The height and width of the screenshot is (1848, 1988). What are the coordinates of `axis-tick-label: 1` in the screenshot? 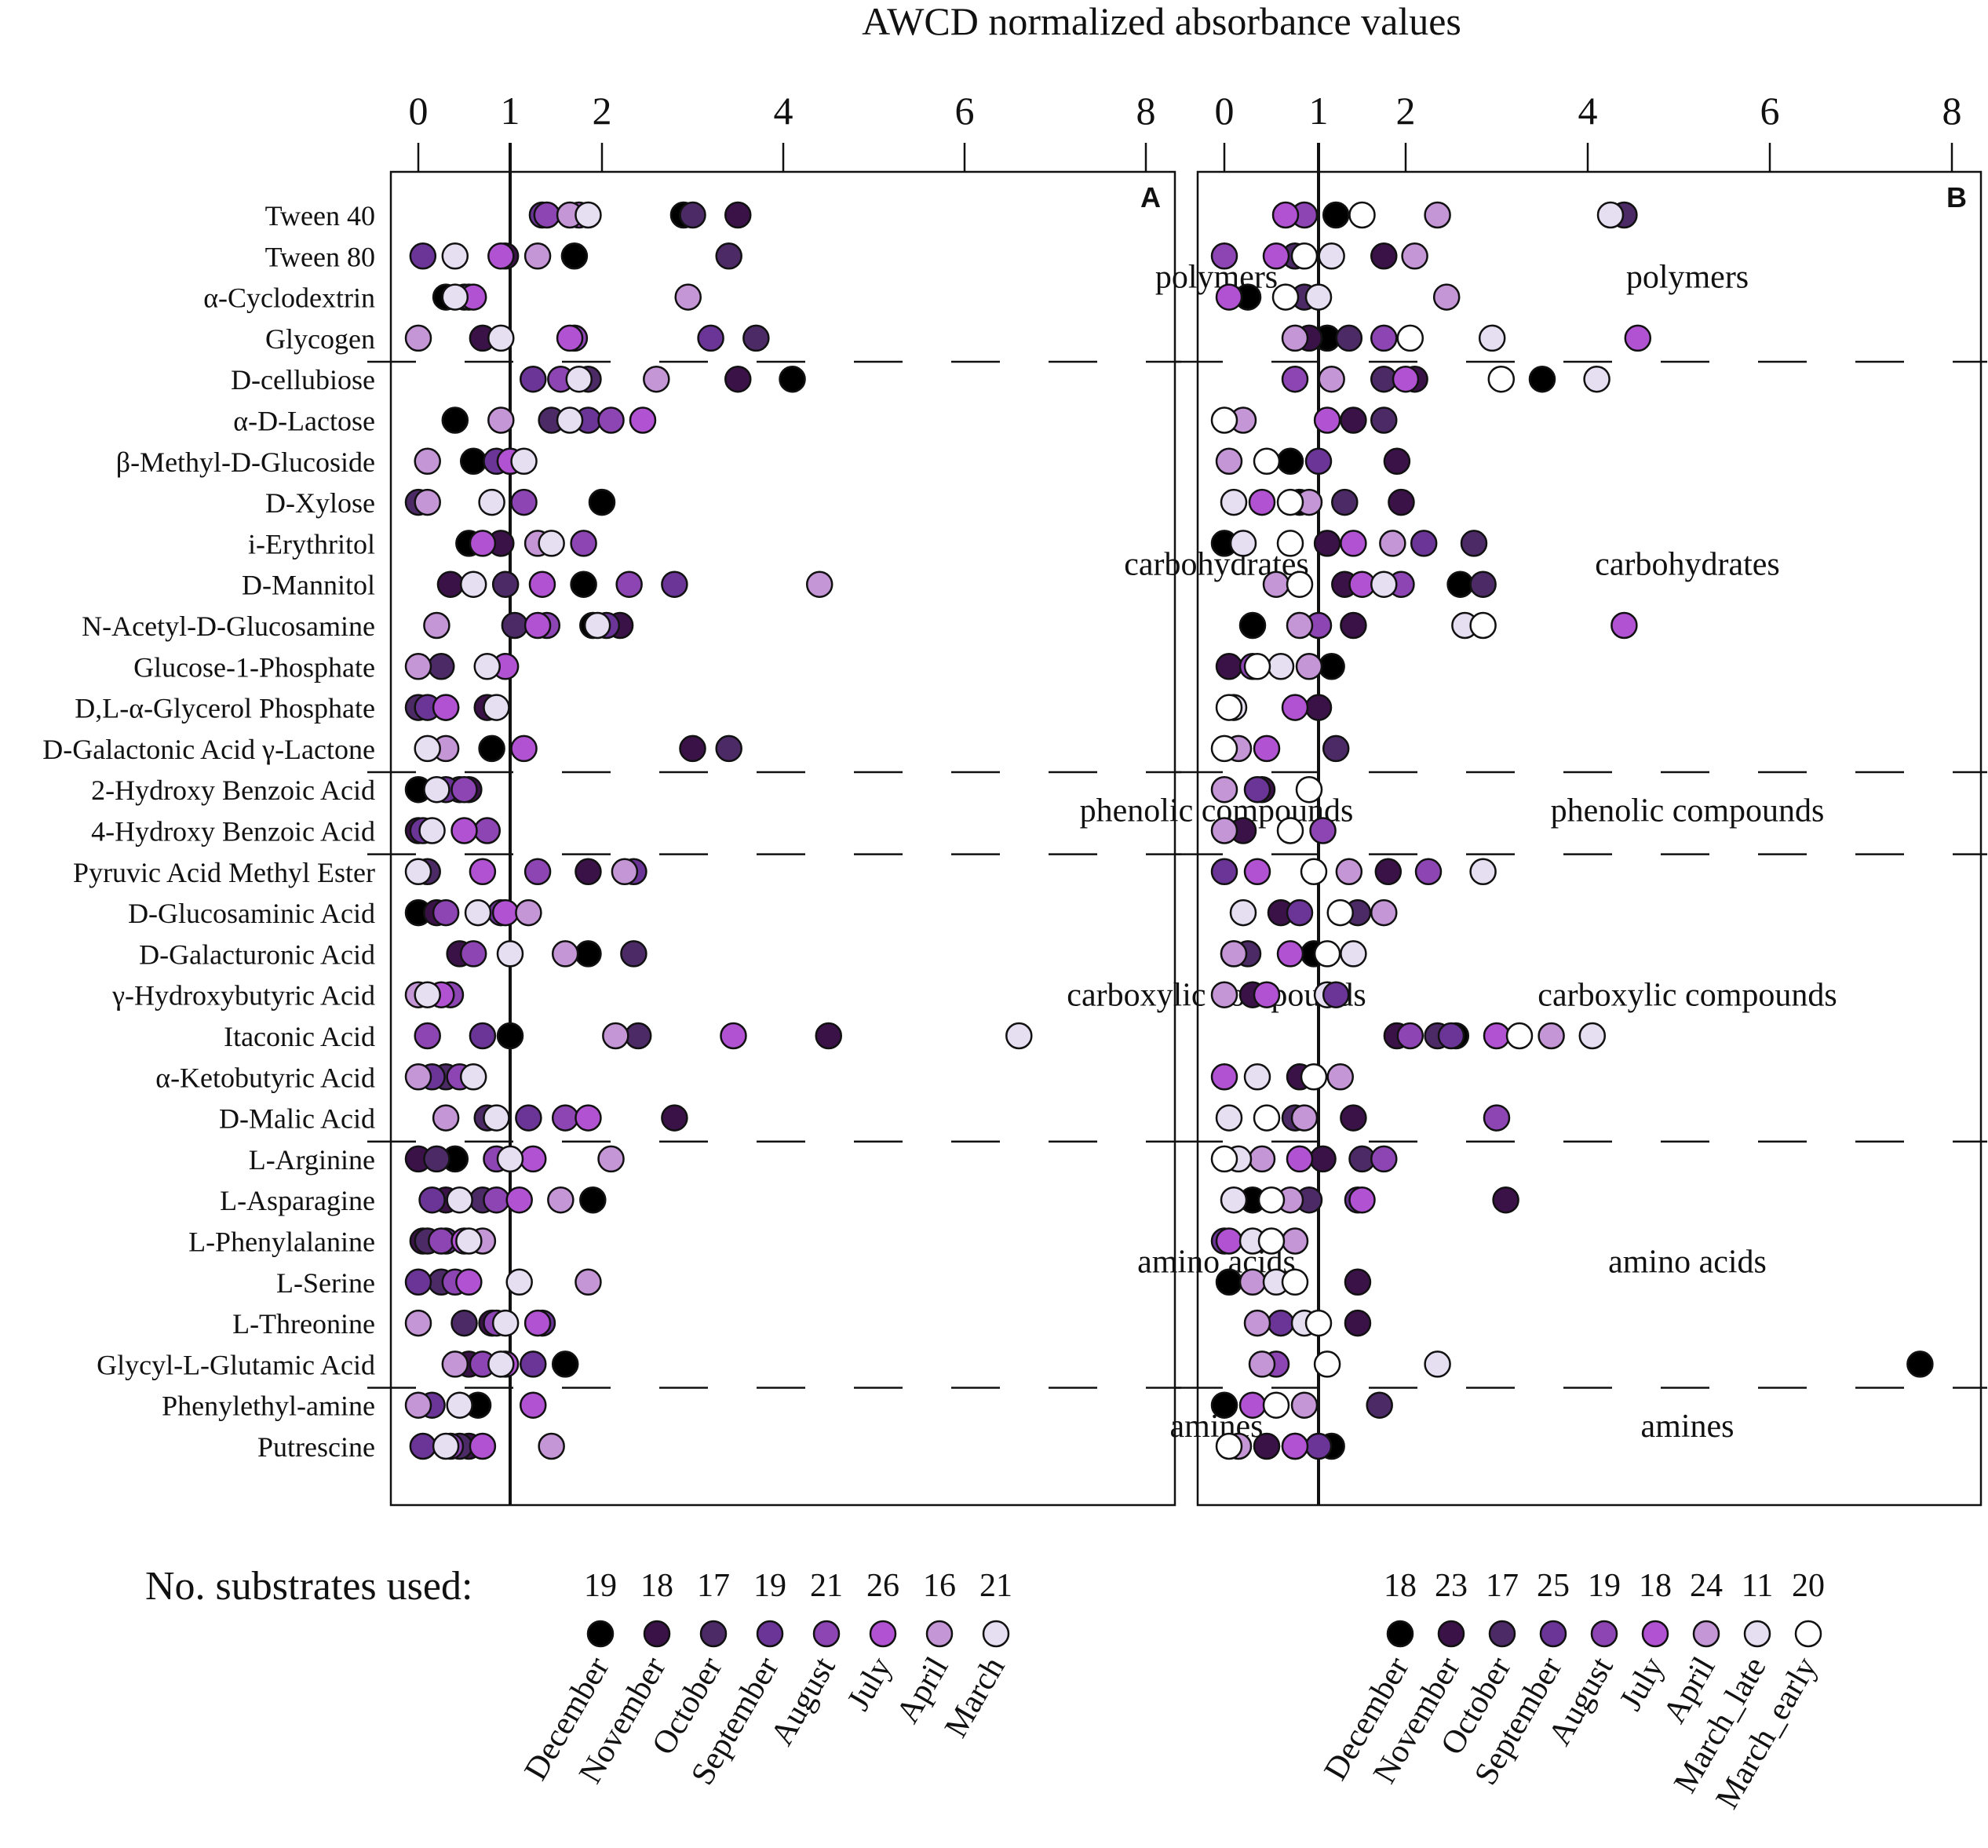 It's located at (1319, 111).